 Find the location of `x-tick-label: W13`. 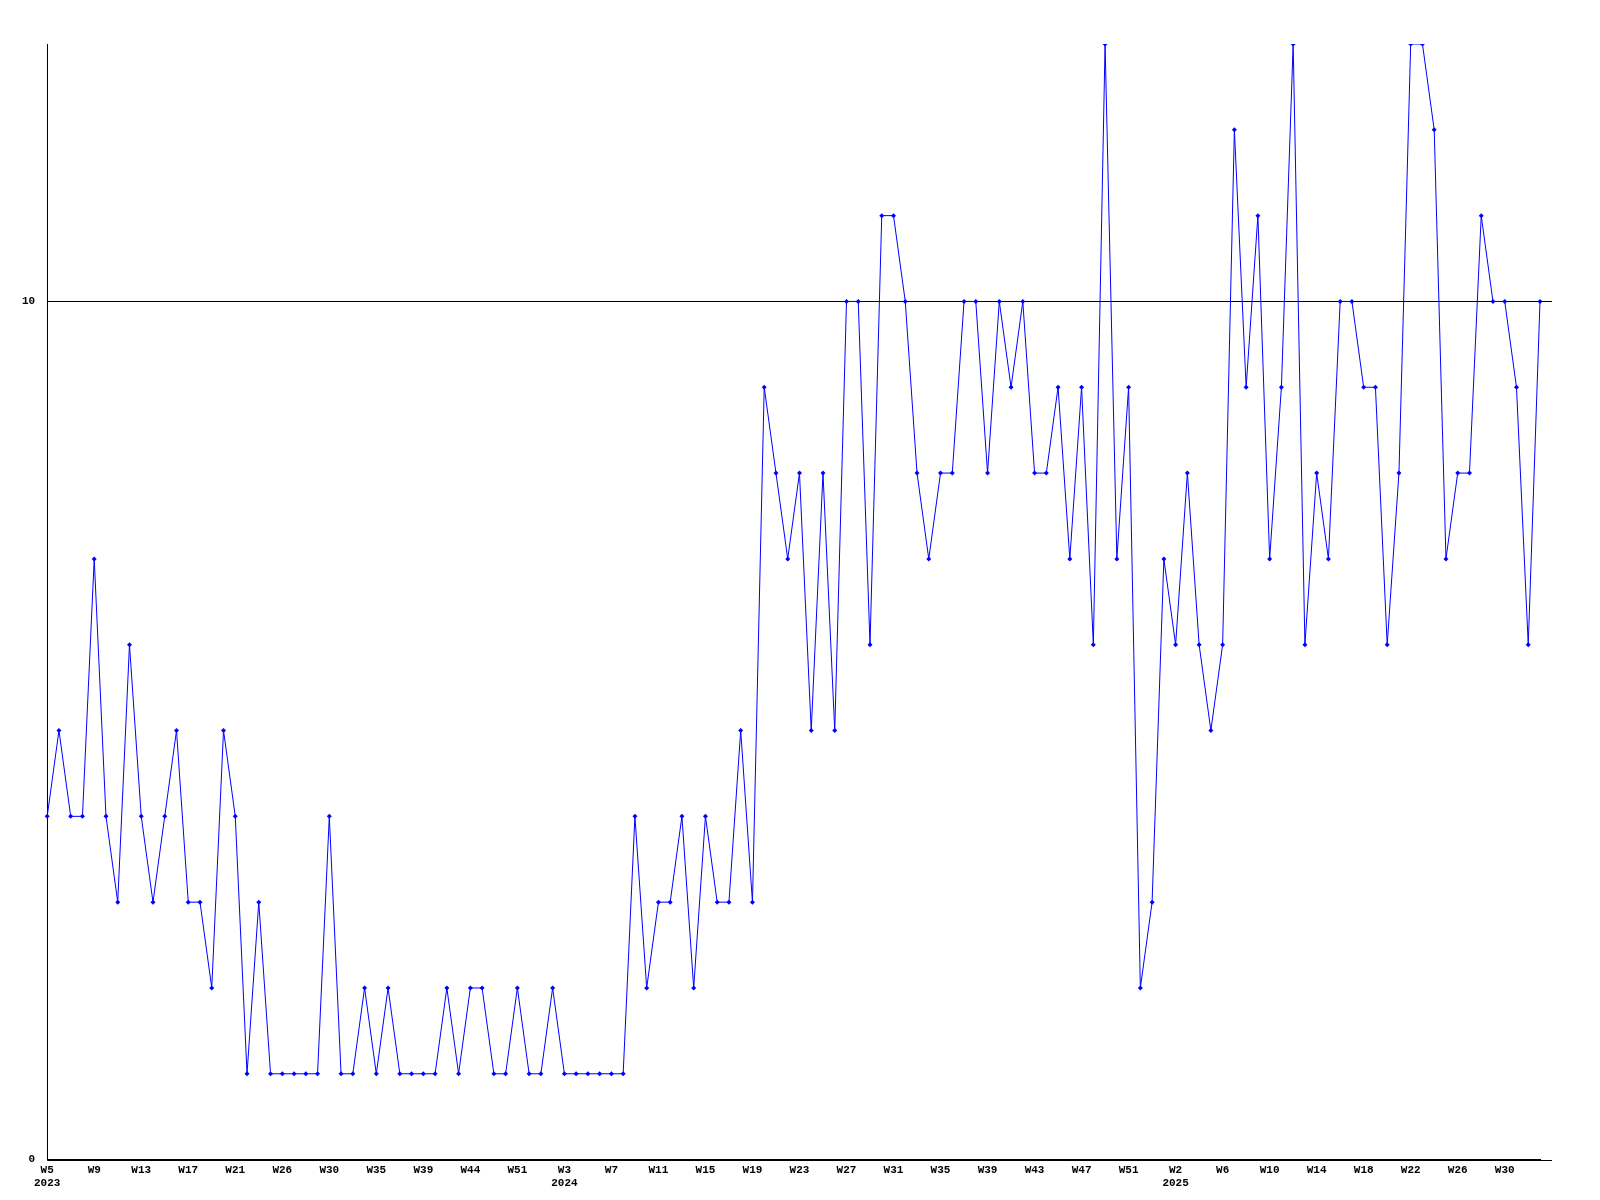

x-tick-label: W13 is located at coordinates (141, 1169).